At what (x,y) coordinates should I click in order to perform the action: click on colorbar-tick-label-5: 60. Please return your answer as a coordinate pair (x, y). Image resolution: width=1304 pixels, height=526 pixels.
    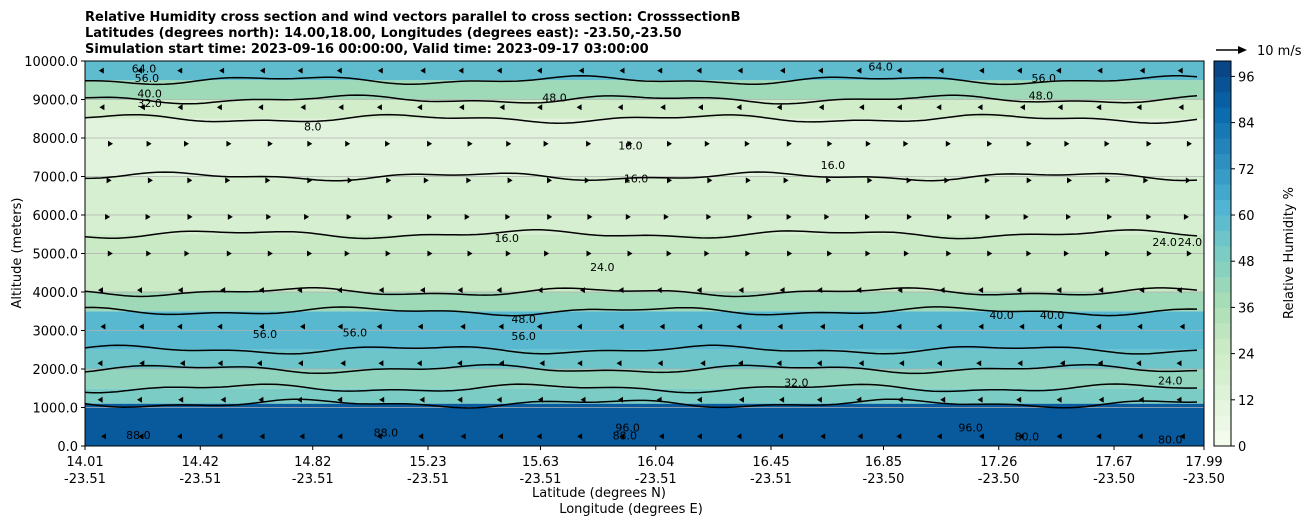
    Looking at the image, I should click on (1246, 216).